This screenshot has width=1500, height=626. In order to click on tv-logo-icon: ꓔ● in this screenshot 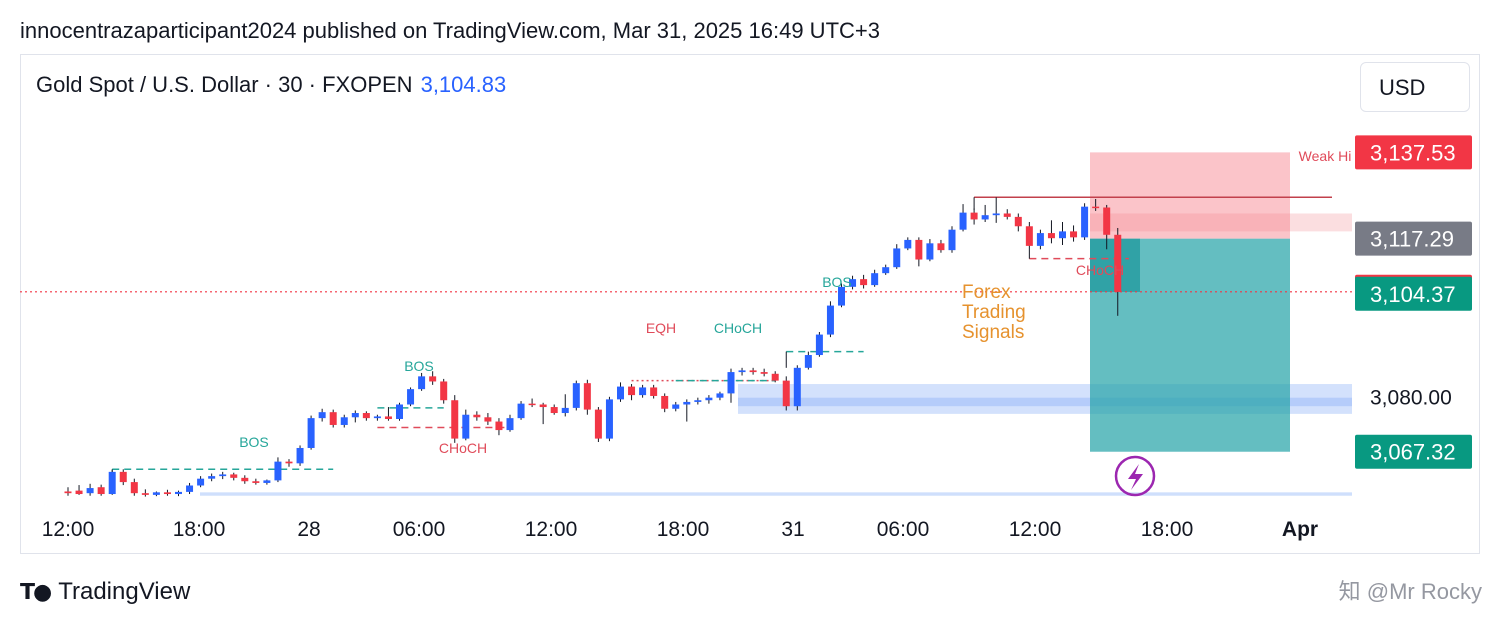, I will do `click(36, 592)`.